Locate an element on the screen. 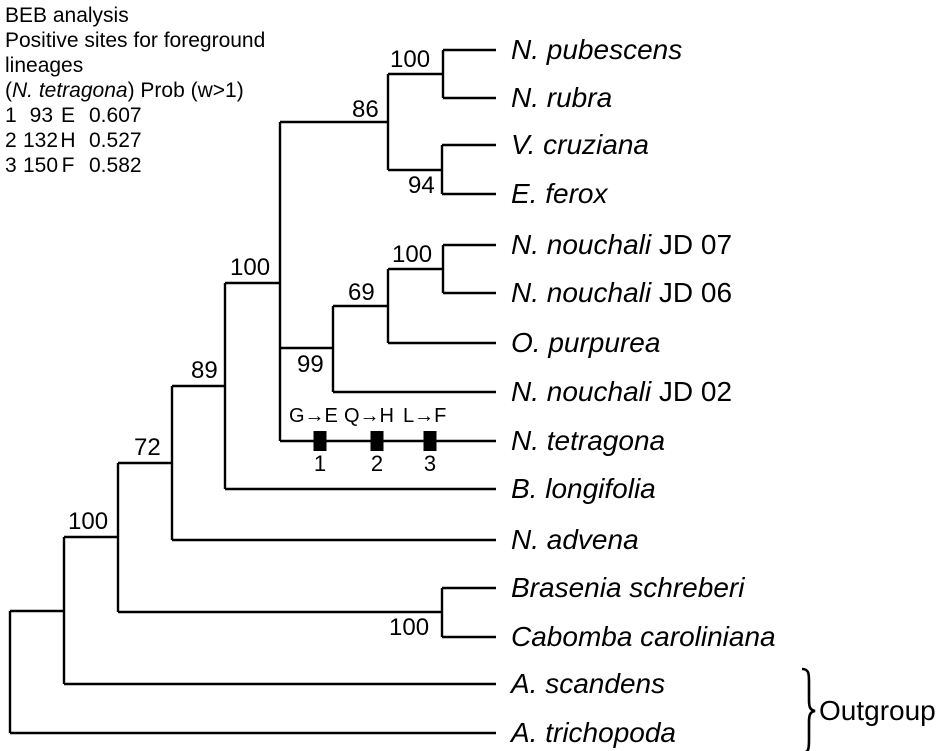 The height and width of the screenshot is (751, 940). taxon-suffix: JD 07 is located at coordinates (692, 244).